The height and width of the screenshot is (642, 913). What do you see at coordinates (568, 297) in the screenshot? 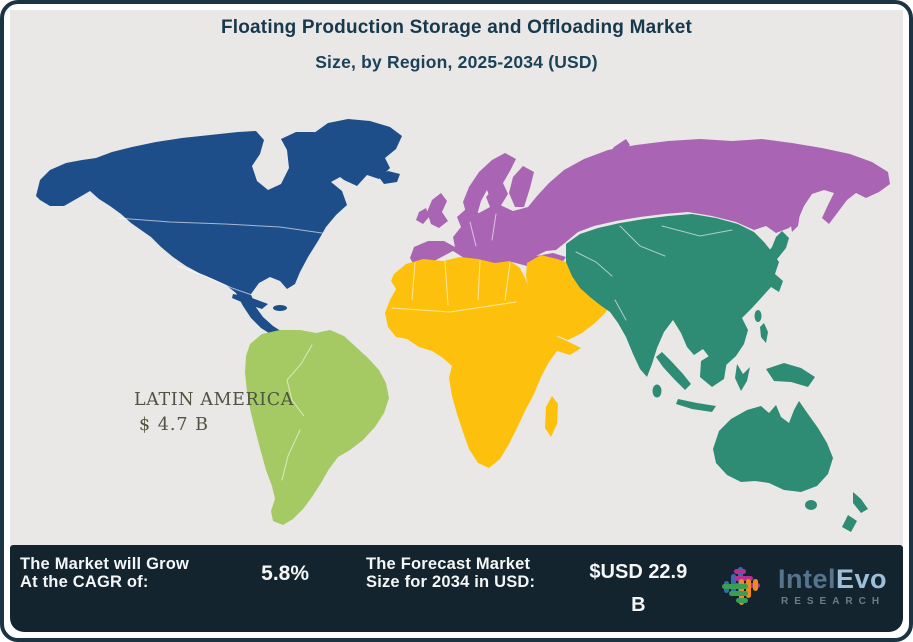
I see `middle-east` at bounding box center [568, 297].